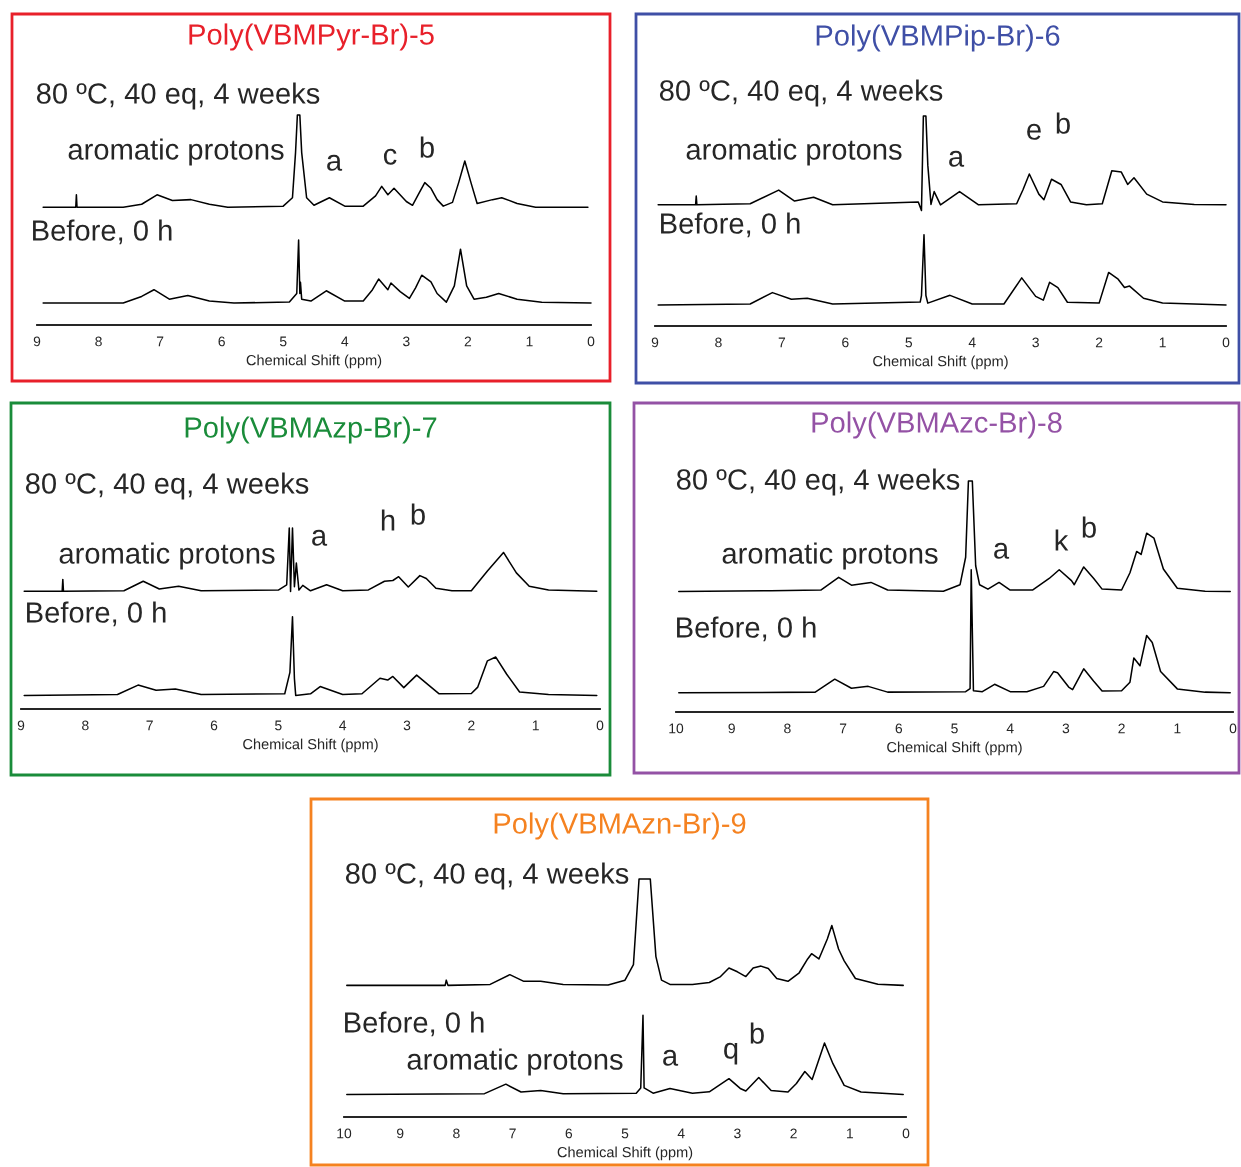 The height and width of the screenshot is (1167, 1241). What do you see at coordinates (311, 430) in the screenshot?
I see `chart-title: Poly(VBMAzp-Br)-7` at bounding box center [311, 430].